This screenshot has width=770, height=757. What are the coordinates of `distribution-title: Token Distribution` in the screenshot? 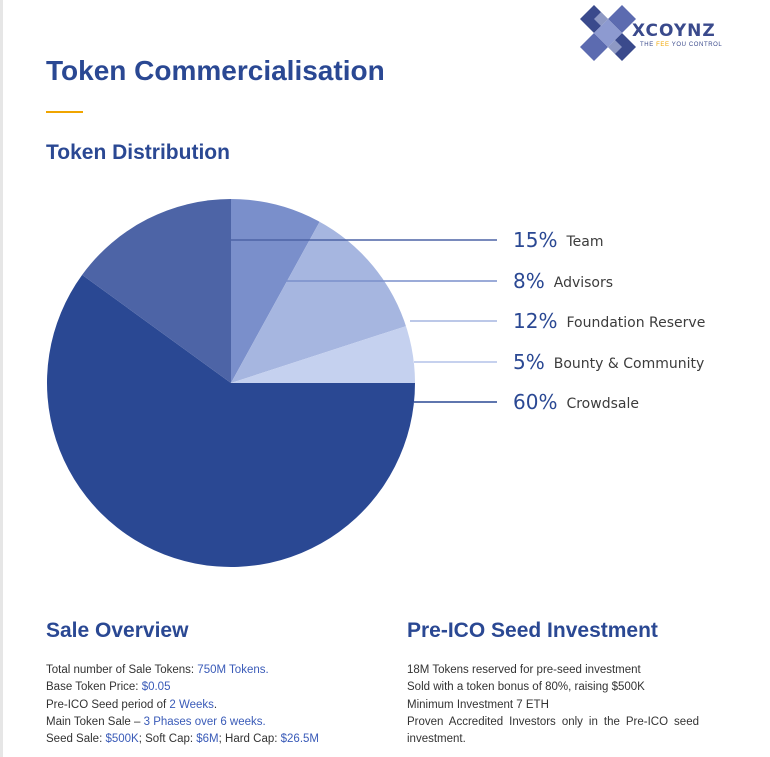 It's located at (138, 152).